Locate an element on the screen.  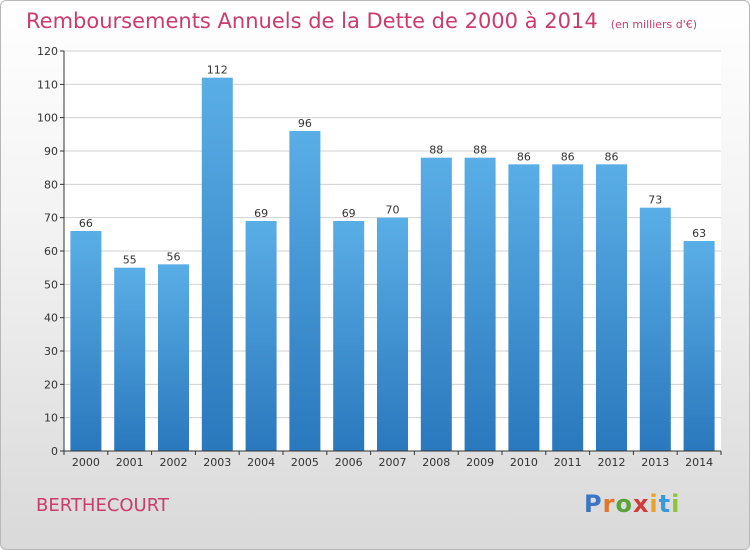
data-label: 96 is located at coordinates (305, 123).